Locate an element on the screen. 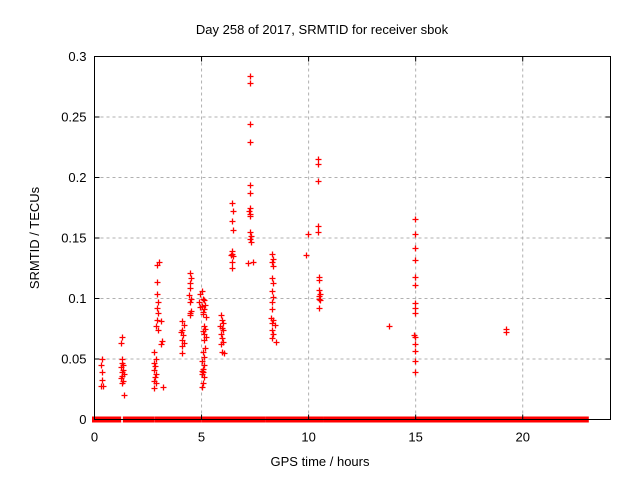 This screenshot has height=480, width=640. x-tick-label: 20 is located at coordinates (522, 437).